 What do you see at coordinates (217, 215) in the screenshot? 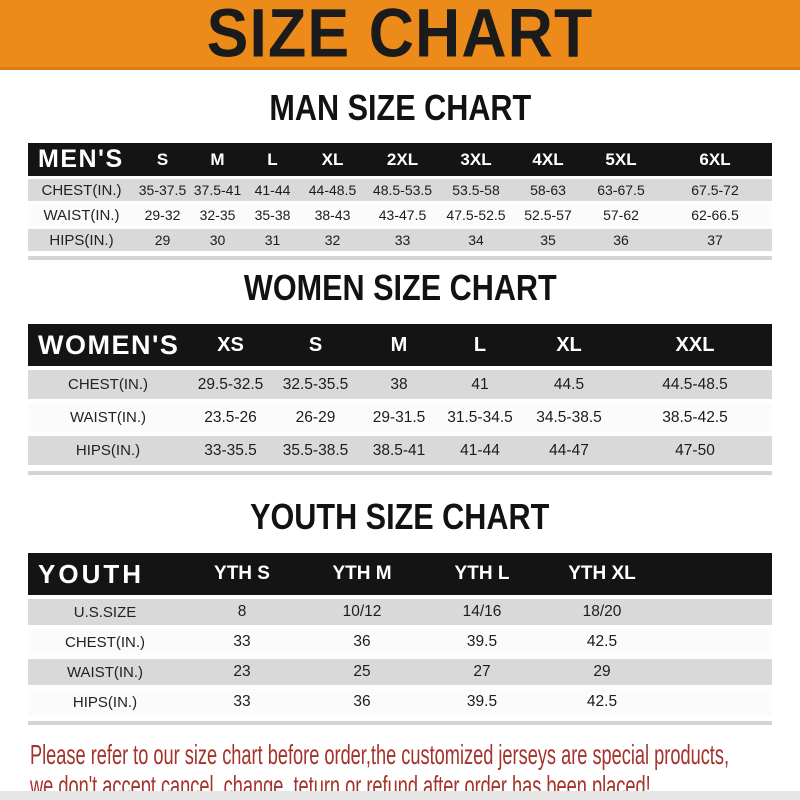
I see `size-value: 32-35` at bounding box center [217, 215].